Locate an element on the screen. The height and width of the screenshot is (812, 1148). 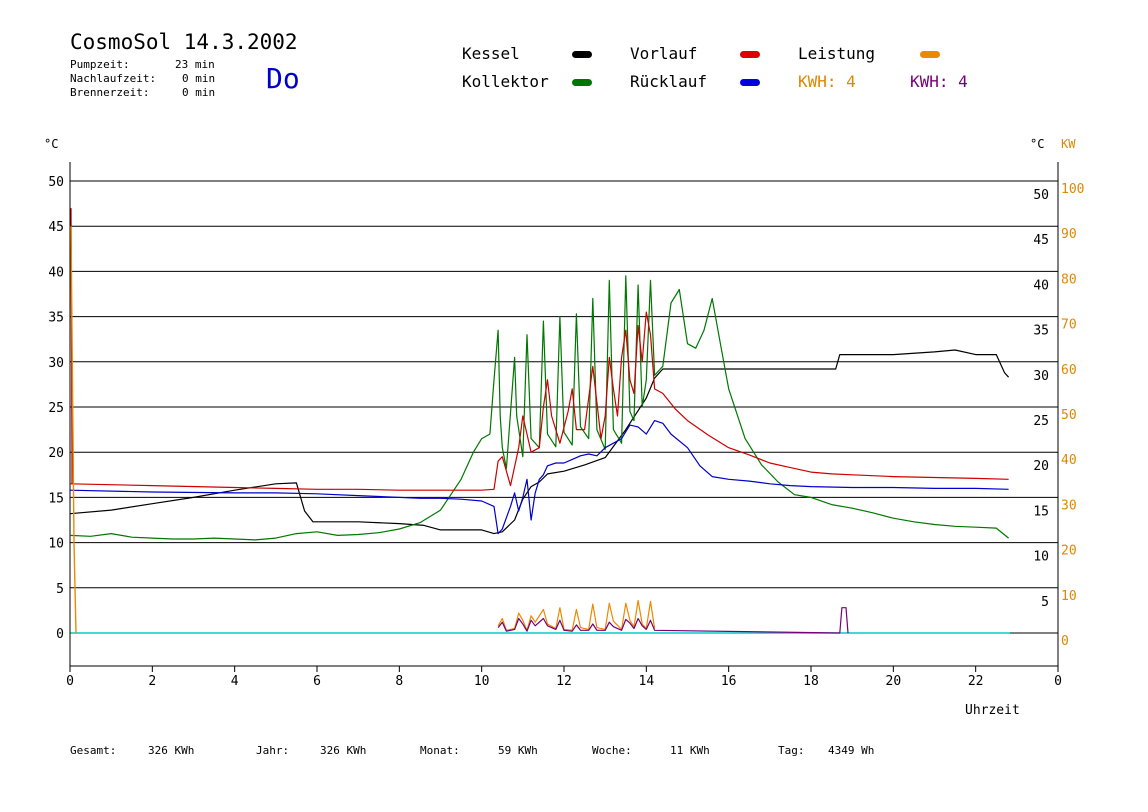
y-left-unit-label: °C is located at coordinates (51, 144).